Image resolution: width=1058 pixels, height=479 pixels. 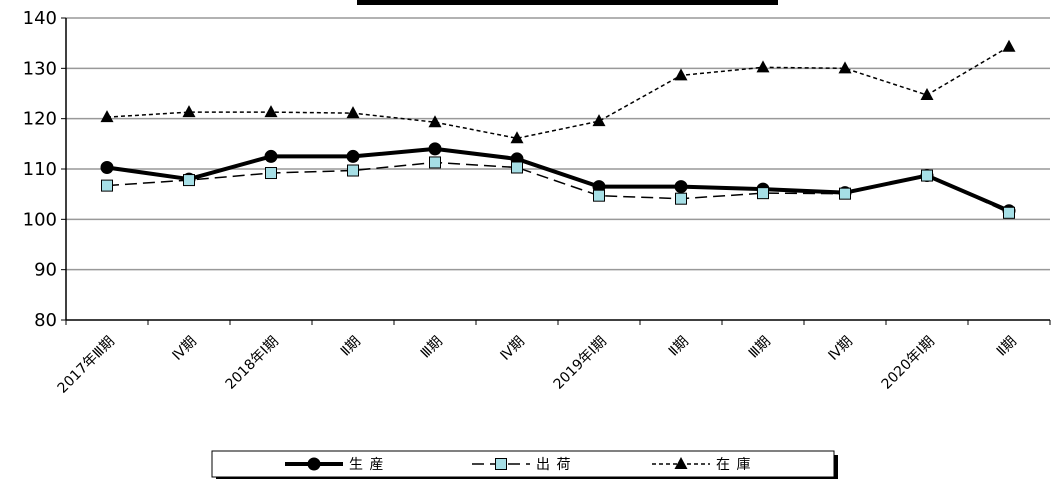 What do you see at coordinates (334, 465) in the screenshot?
I see `legend-item-production: 生 産` at bounding box center [334, 465].